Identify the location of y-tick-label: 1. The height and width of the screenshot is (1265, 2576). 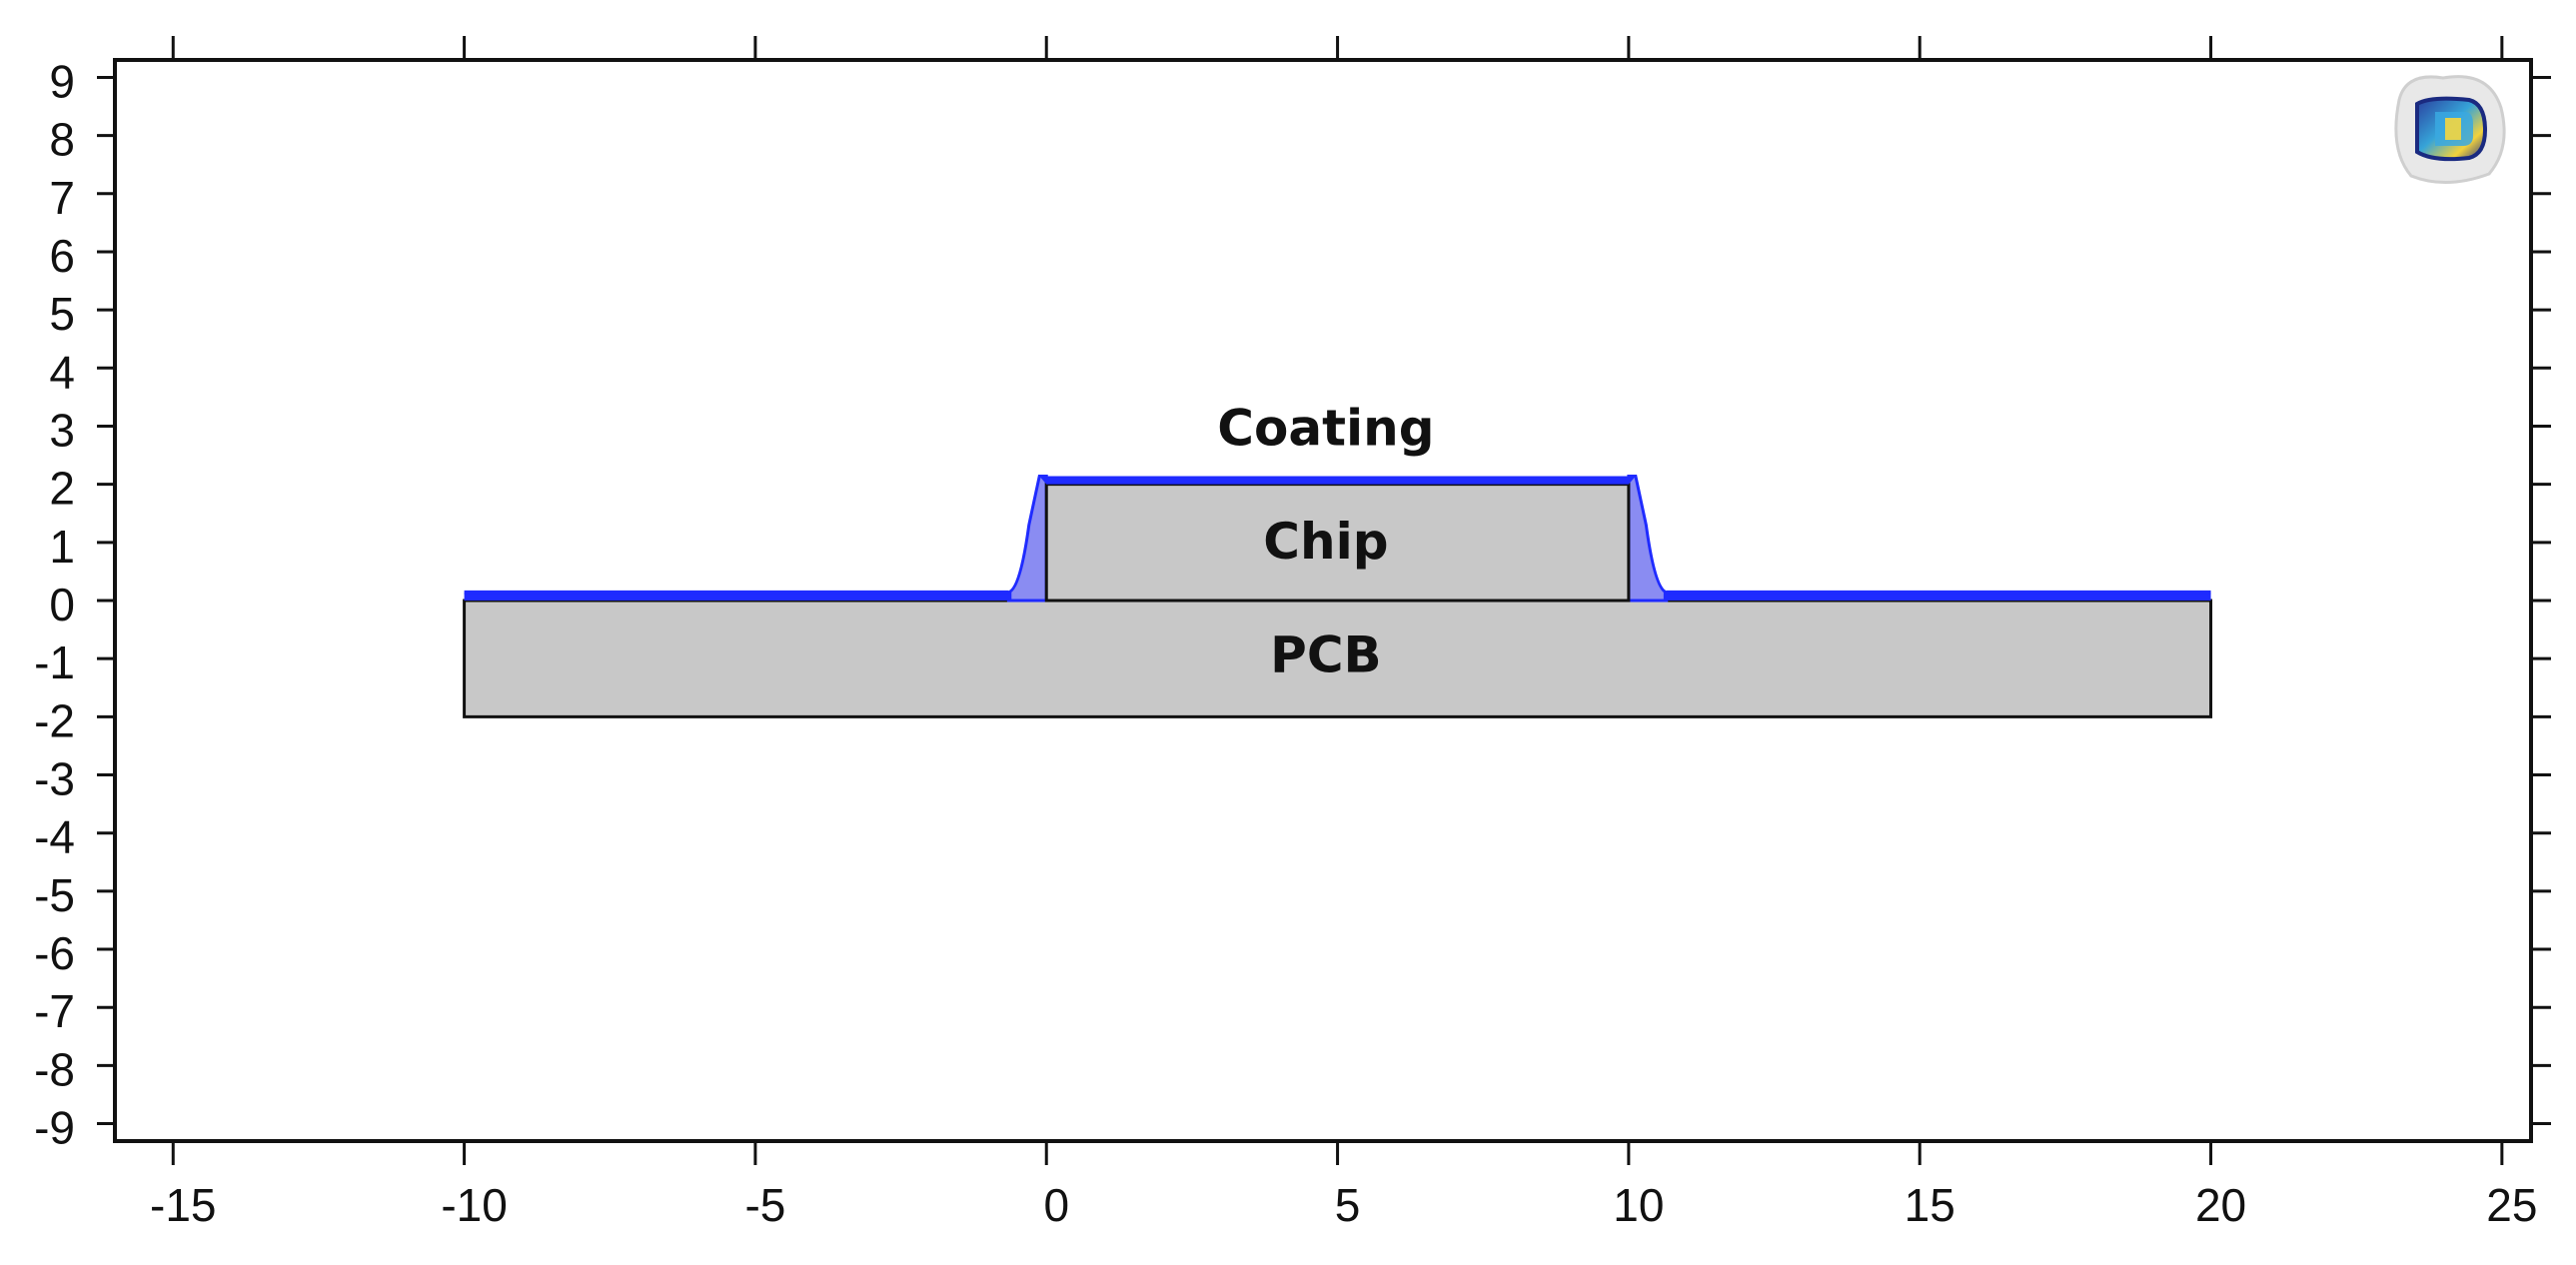
(62, 547).